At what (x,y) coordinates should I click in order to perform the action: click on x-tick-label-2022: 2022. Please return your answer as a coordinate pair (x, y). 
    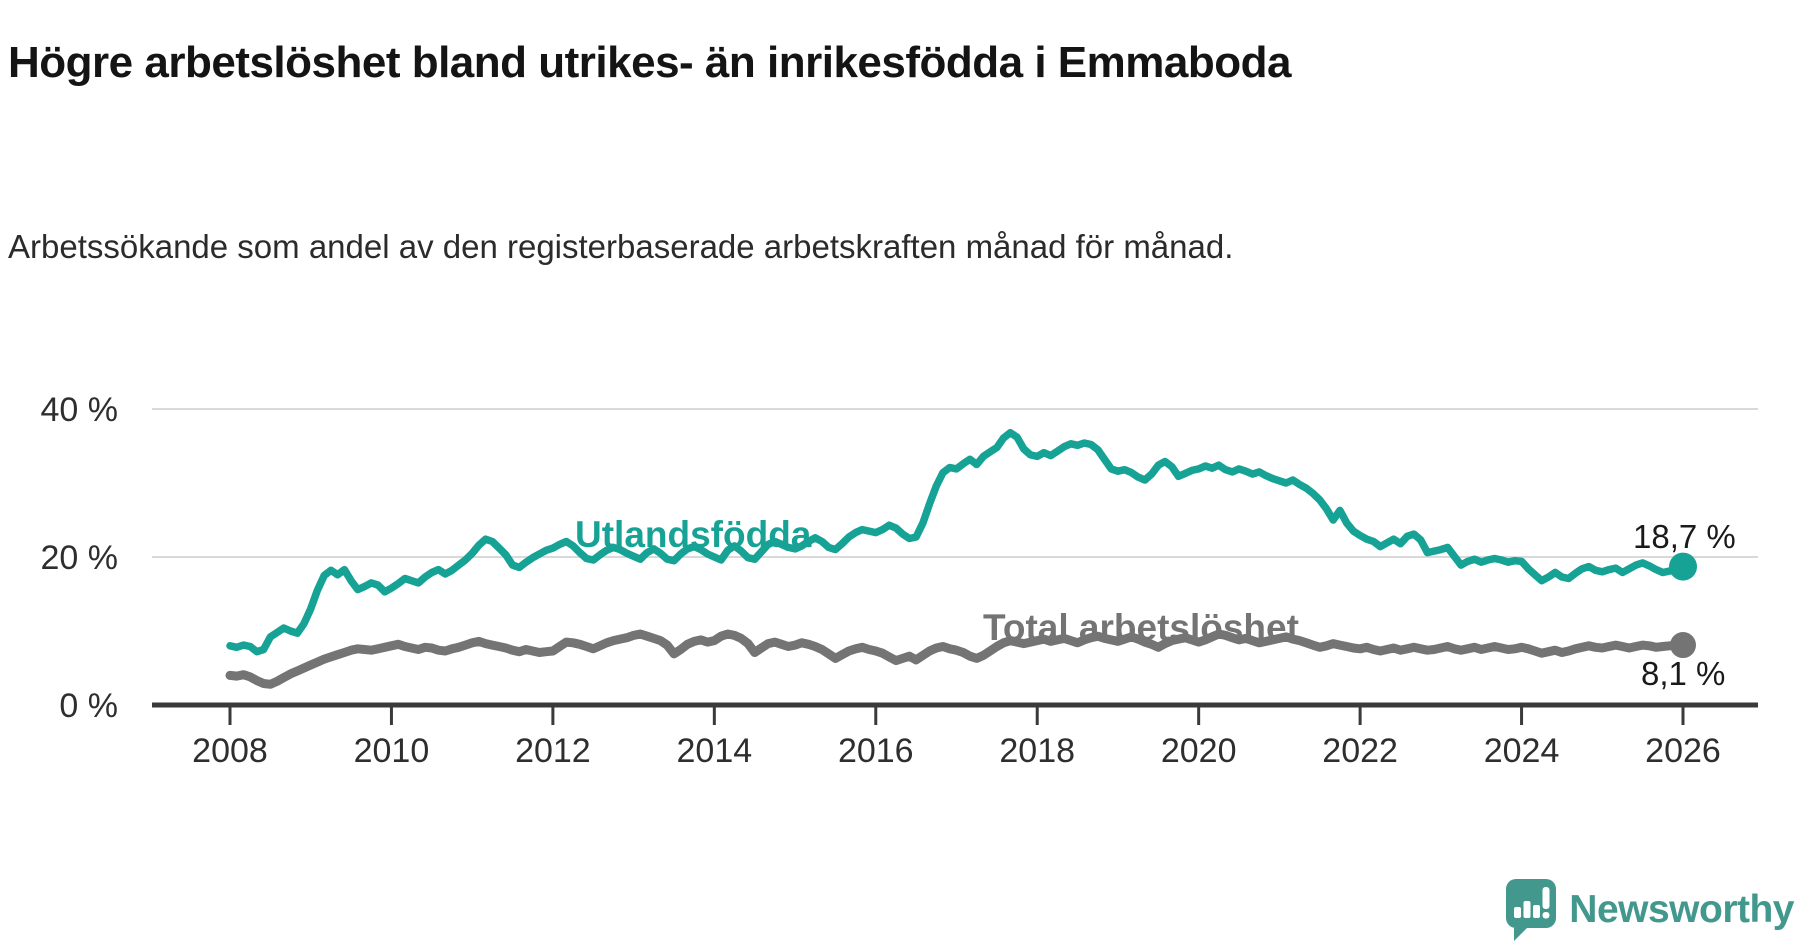
    Looking at the image, I should click on (1360, 751).